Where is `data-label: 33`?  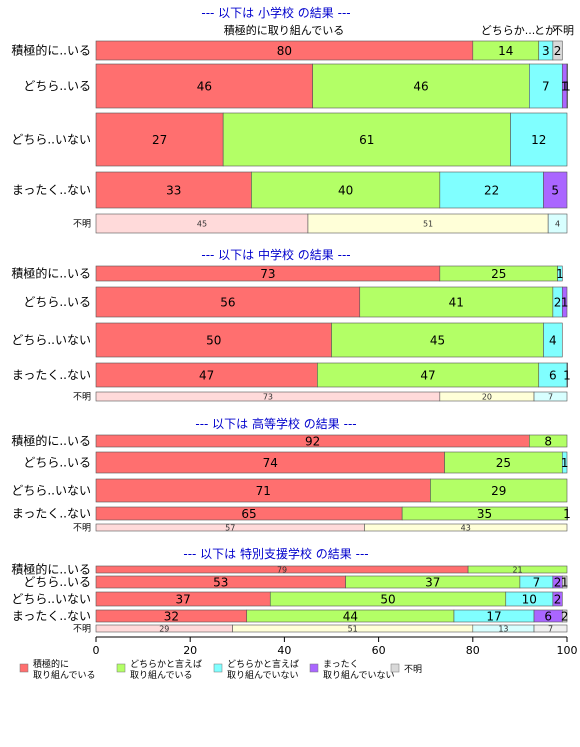 data-label: 33 is located at coordinates (173, 191).